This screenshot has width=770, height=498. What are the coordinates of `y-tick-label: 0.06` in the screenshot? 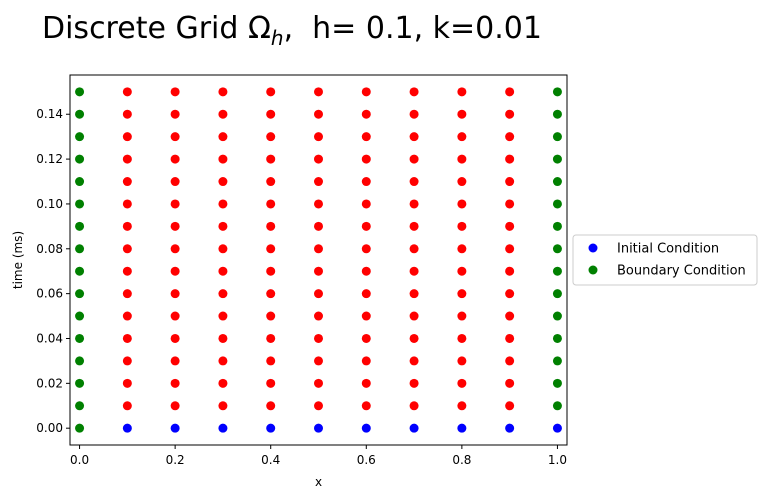 It's located at (49, 294).